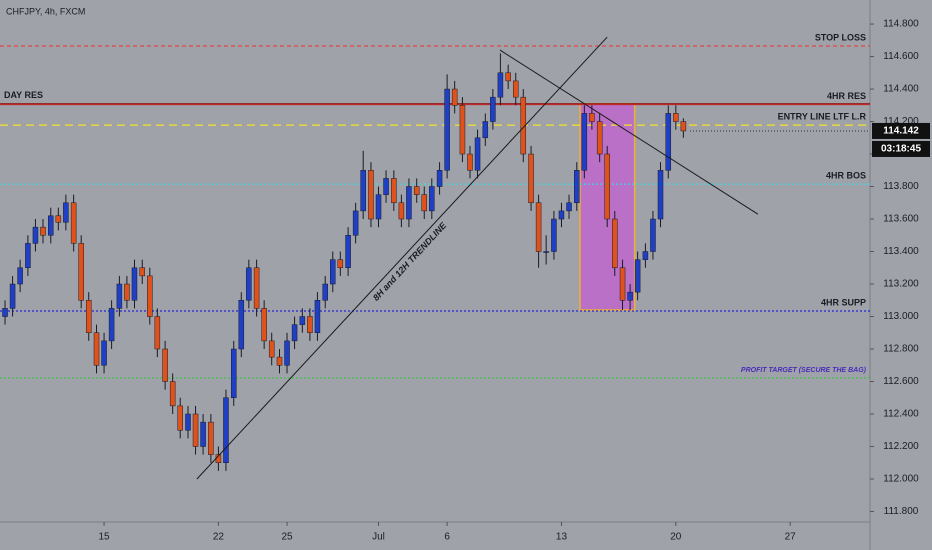  What do you see at coordinates (676, 537) in the screenshot?
I see `x-tick-label: 20` at bounding box center [676, 537].